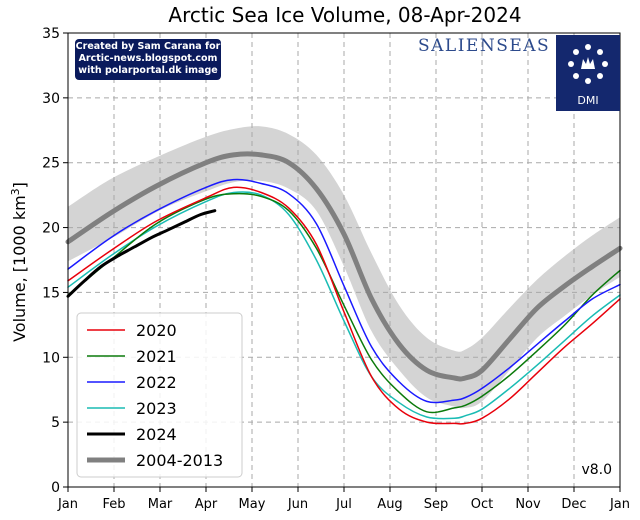 The image size is (640, 520). Describe the element at coordinates (156, 356) in the screenshot. I see `legend-label-2021: 2021` at that location.